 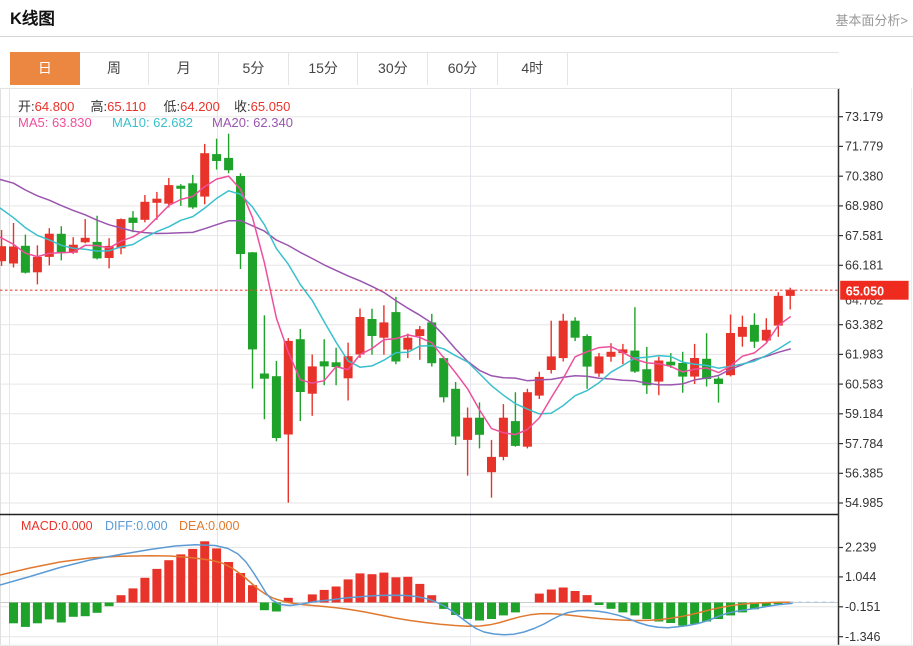 What do you see at coordinates (864, 176) in the screenshot?
I see `svg-text: 70.380` at bounding box center [864, 176].